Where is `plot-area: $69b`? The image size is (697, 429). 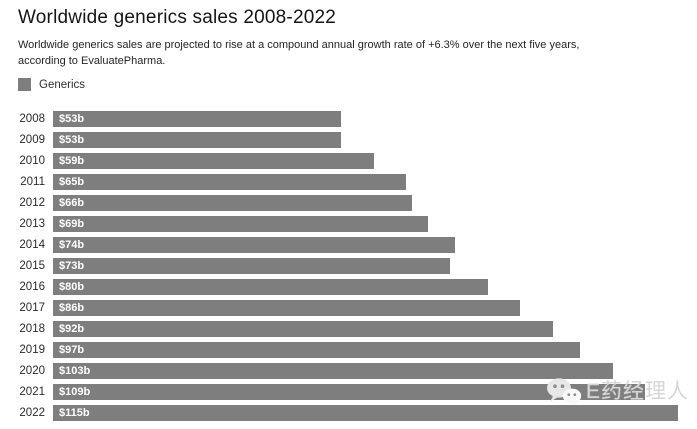
plot-area: $69b is located at coordinates (375, 223).